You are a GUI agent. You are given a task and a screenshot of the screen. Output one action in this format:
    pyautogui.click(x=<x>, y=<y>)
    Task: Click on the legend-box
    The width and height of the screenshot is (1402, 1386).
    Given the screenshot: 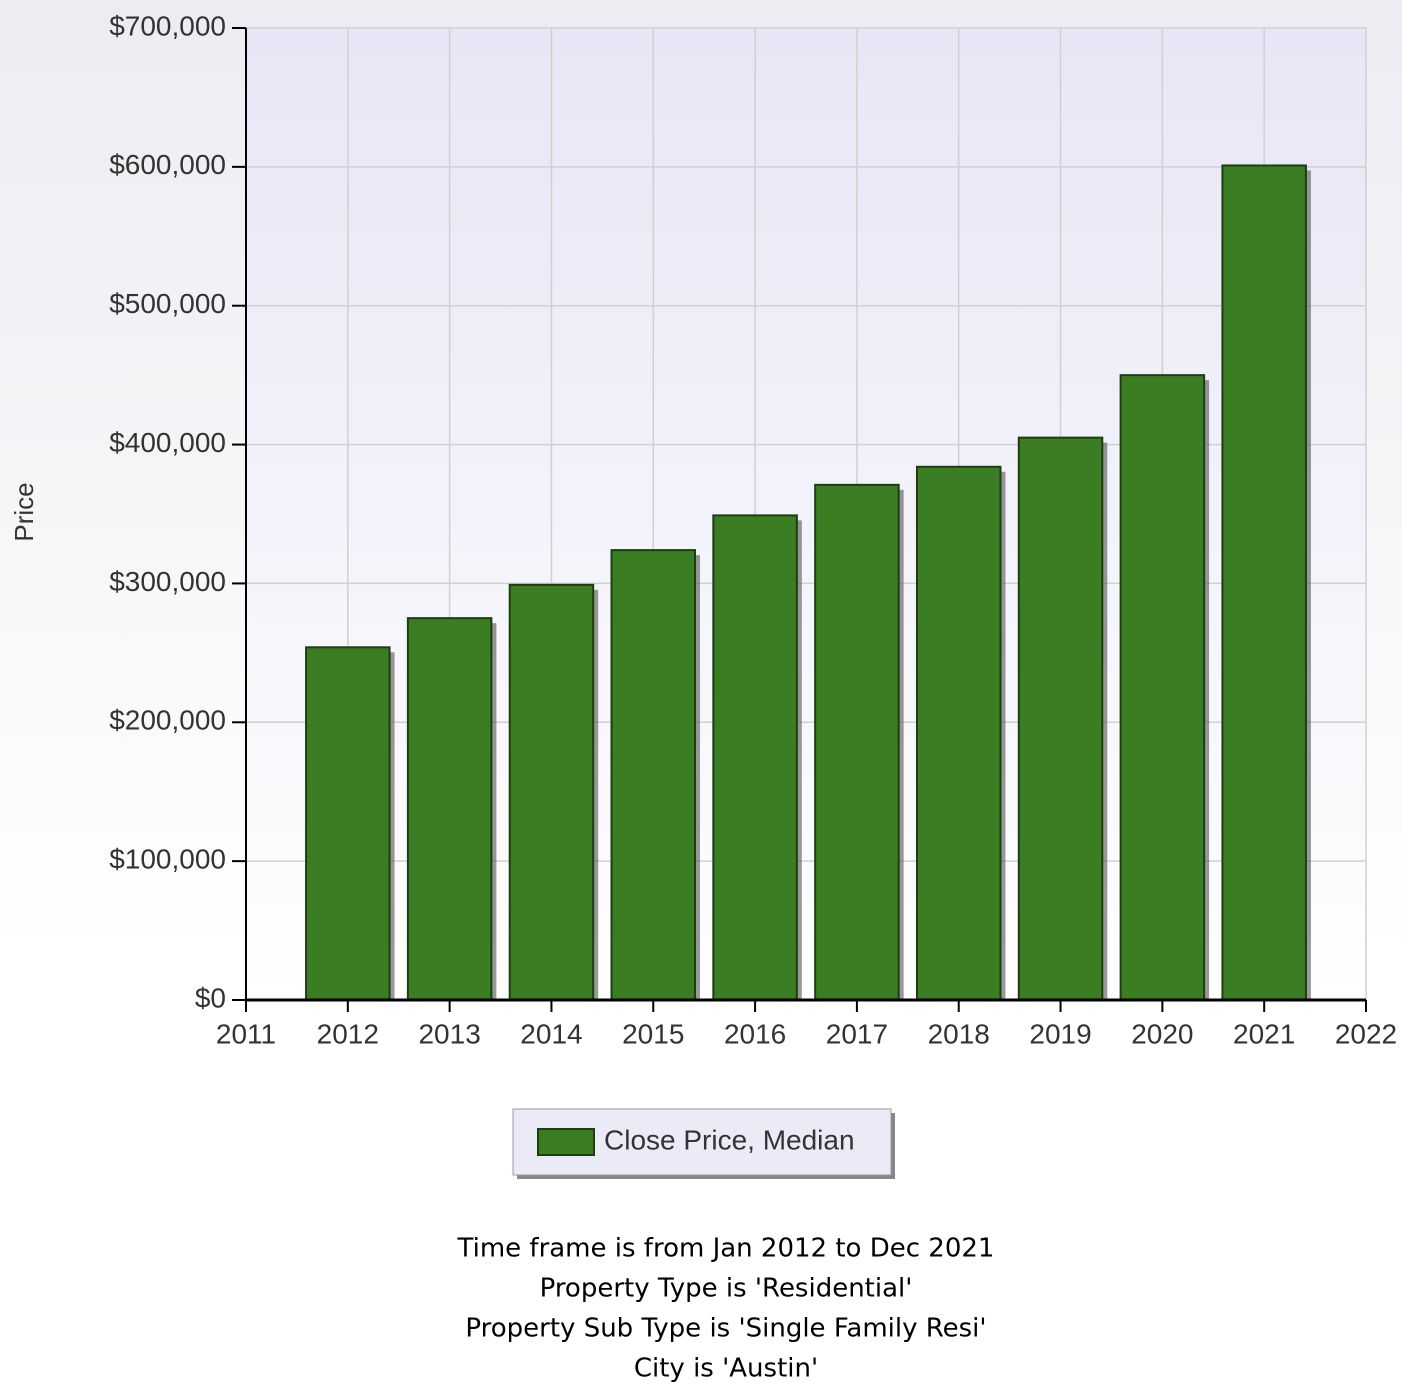 What is the action you would take?
    pyautogui.click(x=702, y=1142)
    